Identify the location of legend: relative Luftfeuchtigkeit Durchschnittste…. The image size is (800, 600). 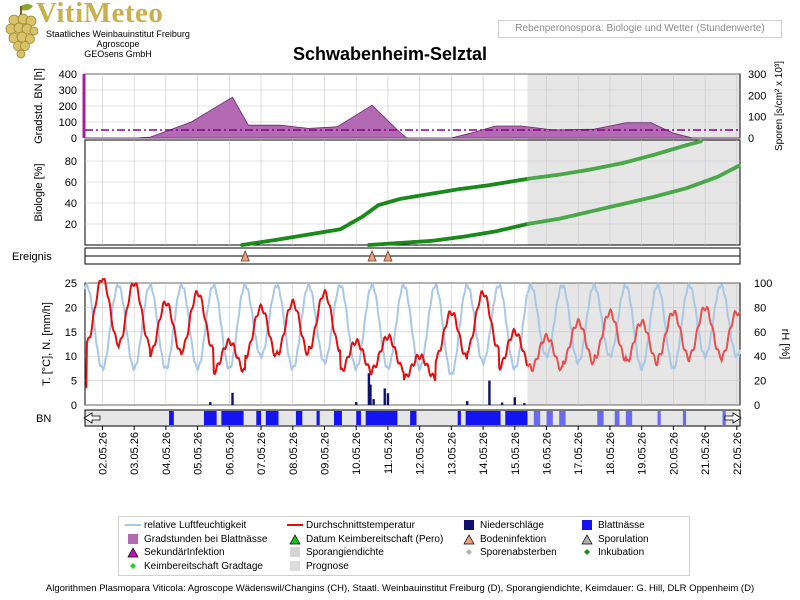
(404, 546).